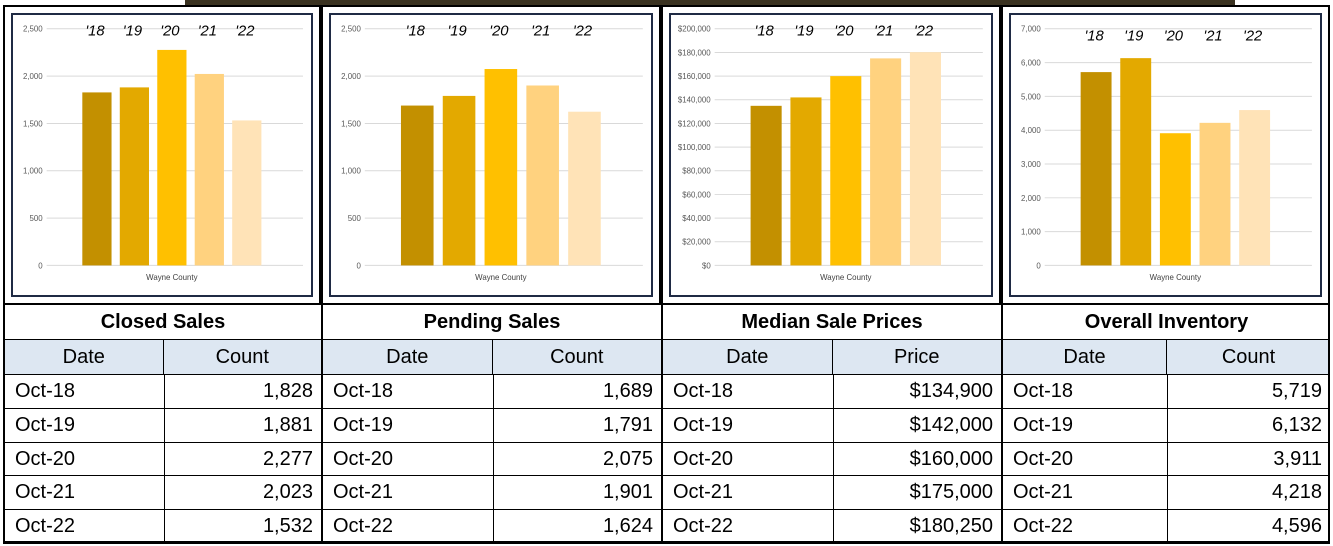 This screenshot has height=546, width=1333. Describe the element at coordinates (287, 391) in the screenshot. I see `value-cell: 1,828` at that location.